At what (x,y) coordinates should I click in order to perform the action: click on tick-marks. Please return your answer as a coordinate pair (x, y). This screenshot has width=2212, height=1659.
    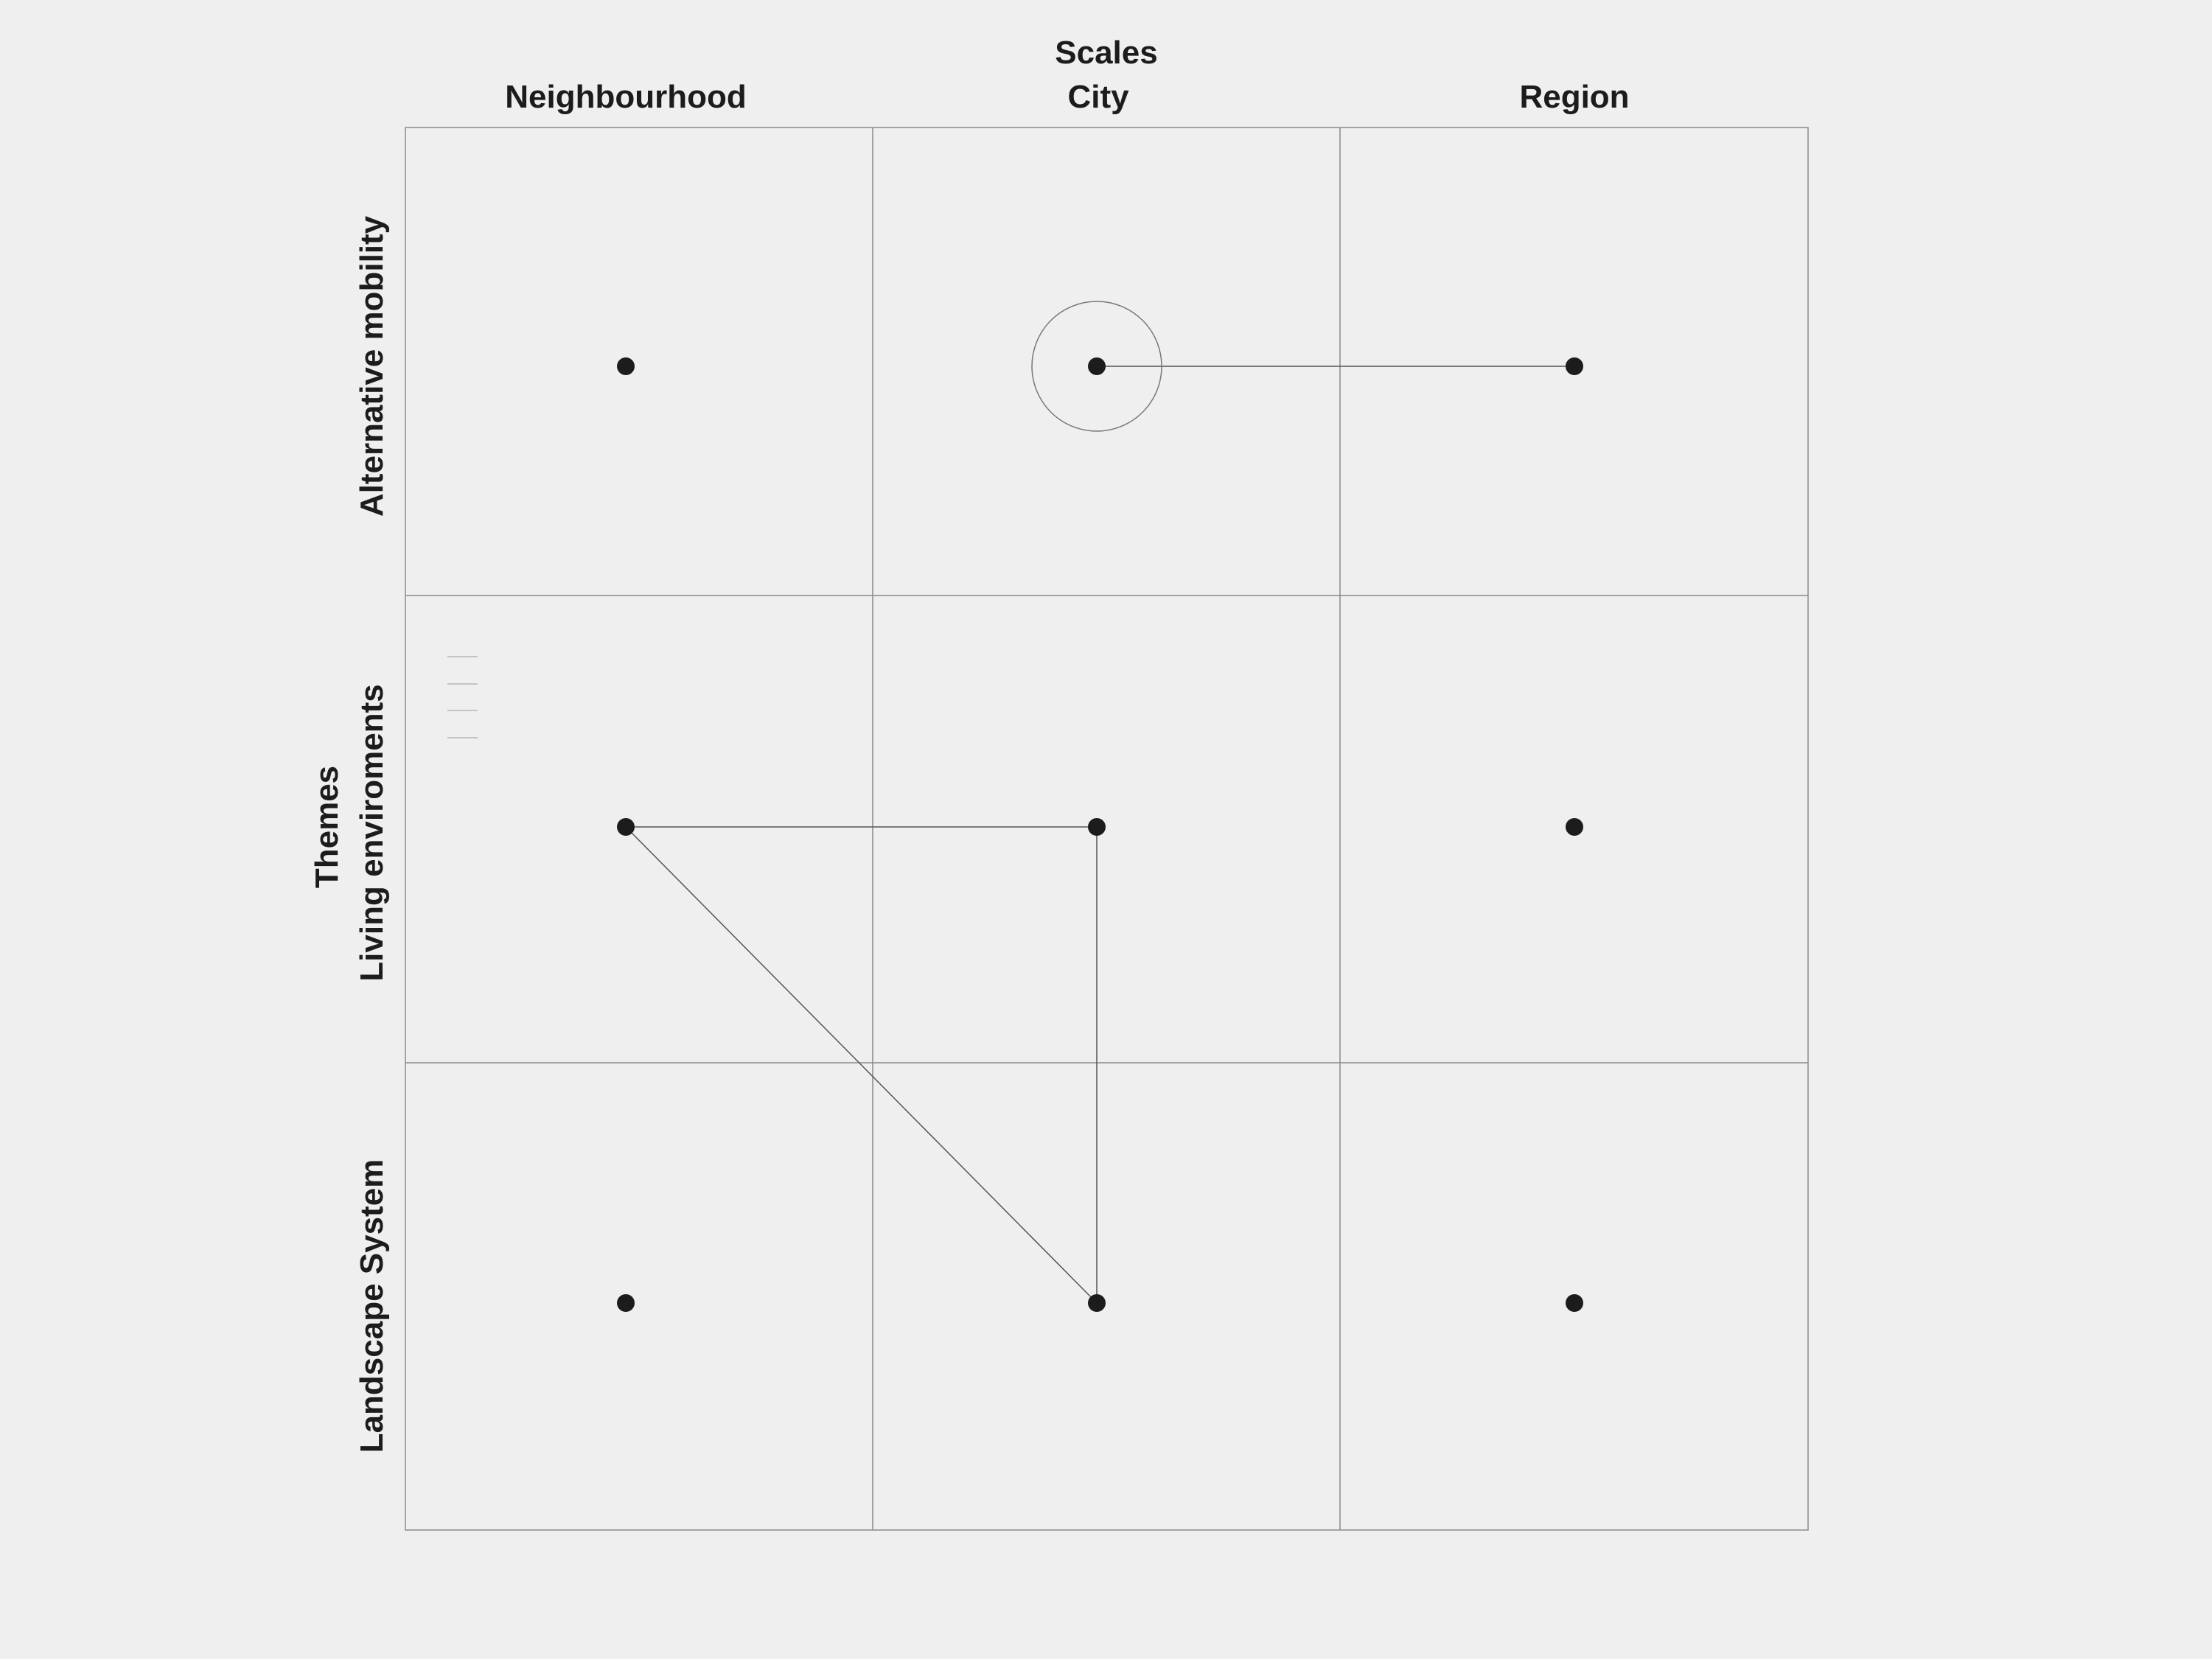
    Looking at the image, I should click on (463, 697).